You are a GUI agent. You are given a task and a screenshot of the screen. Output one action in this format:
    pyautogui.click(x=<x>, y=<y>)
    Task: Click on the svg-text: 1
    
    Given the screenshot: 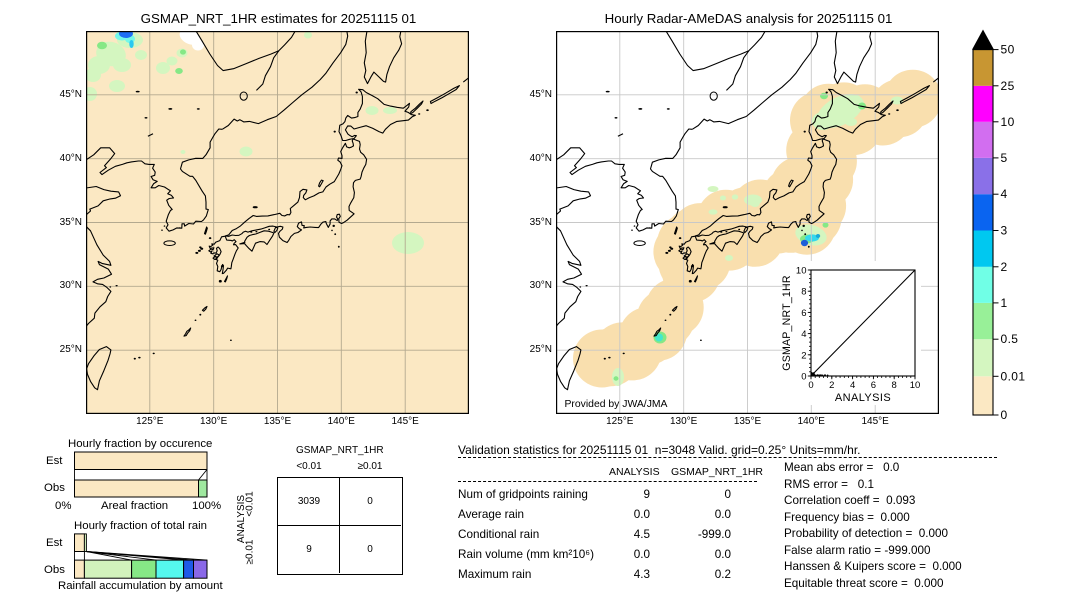 What is the action you would take?
    pyautogui.click(x=1004, y=303)
    